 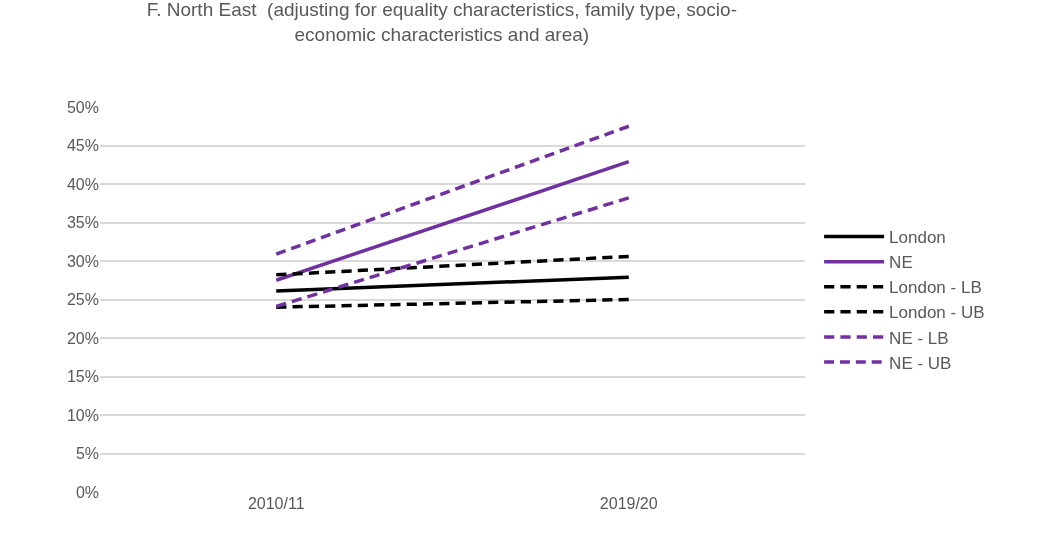 What do you see at coordinates (901, 263) in the screenshot?
I see `legend-label: NE` at bounding box center [901, 263].